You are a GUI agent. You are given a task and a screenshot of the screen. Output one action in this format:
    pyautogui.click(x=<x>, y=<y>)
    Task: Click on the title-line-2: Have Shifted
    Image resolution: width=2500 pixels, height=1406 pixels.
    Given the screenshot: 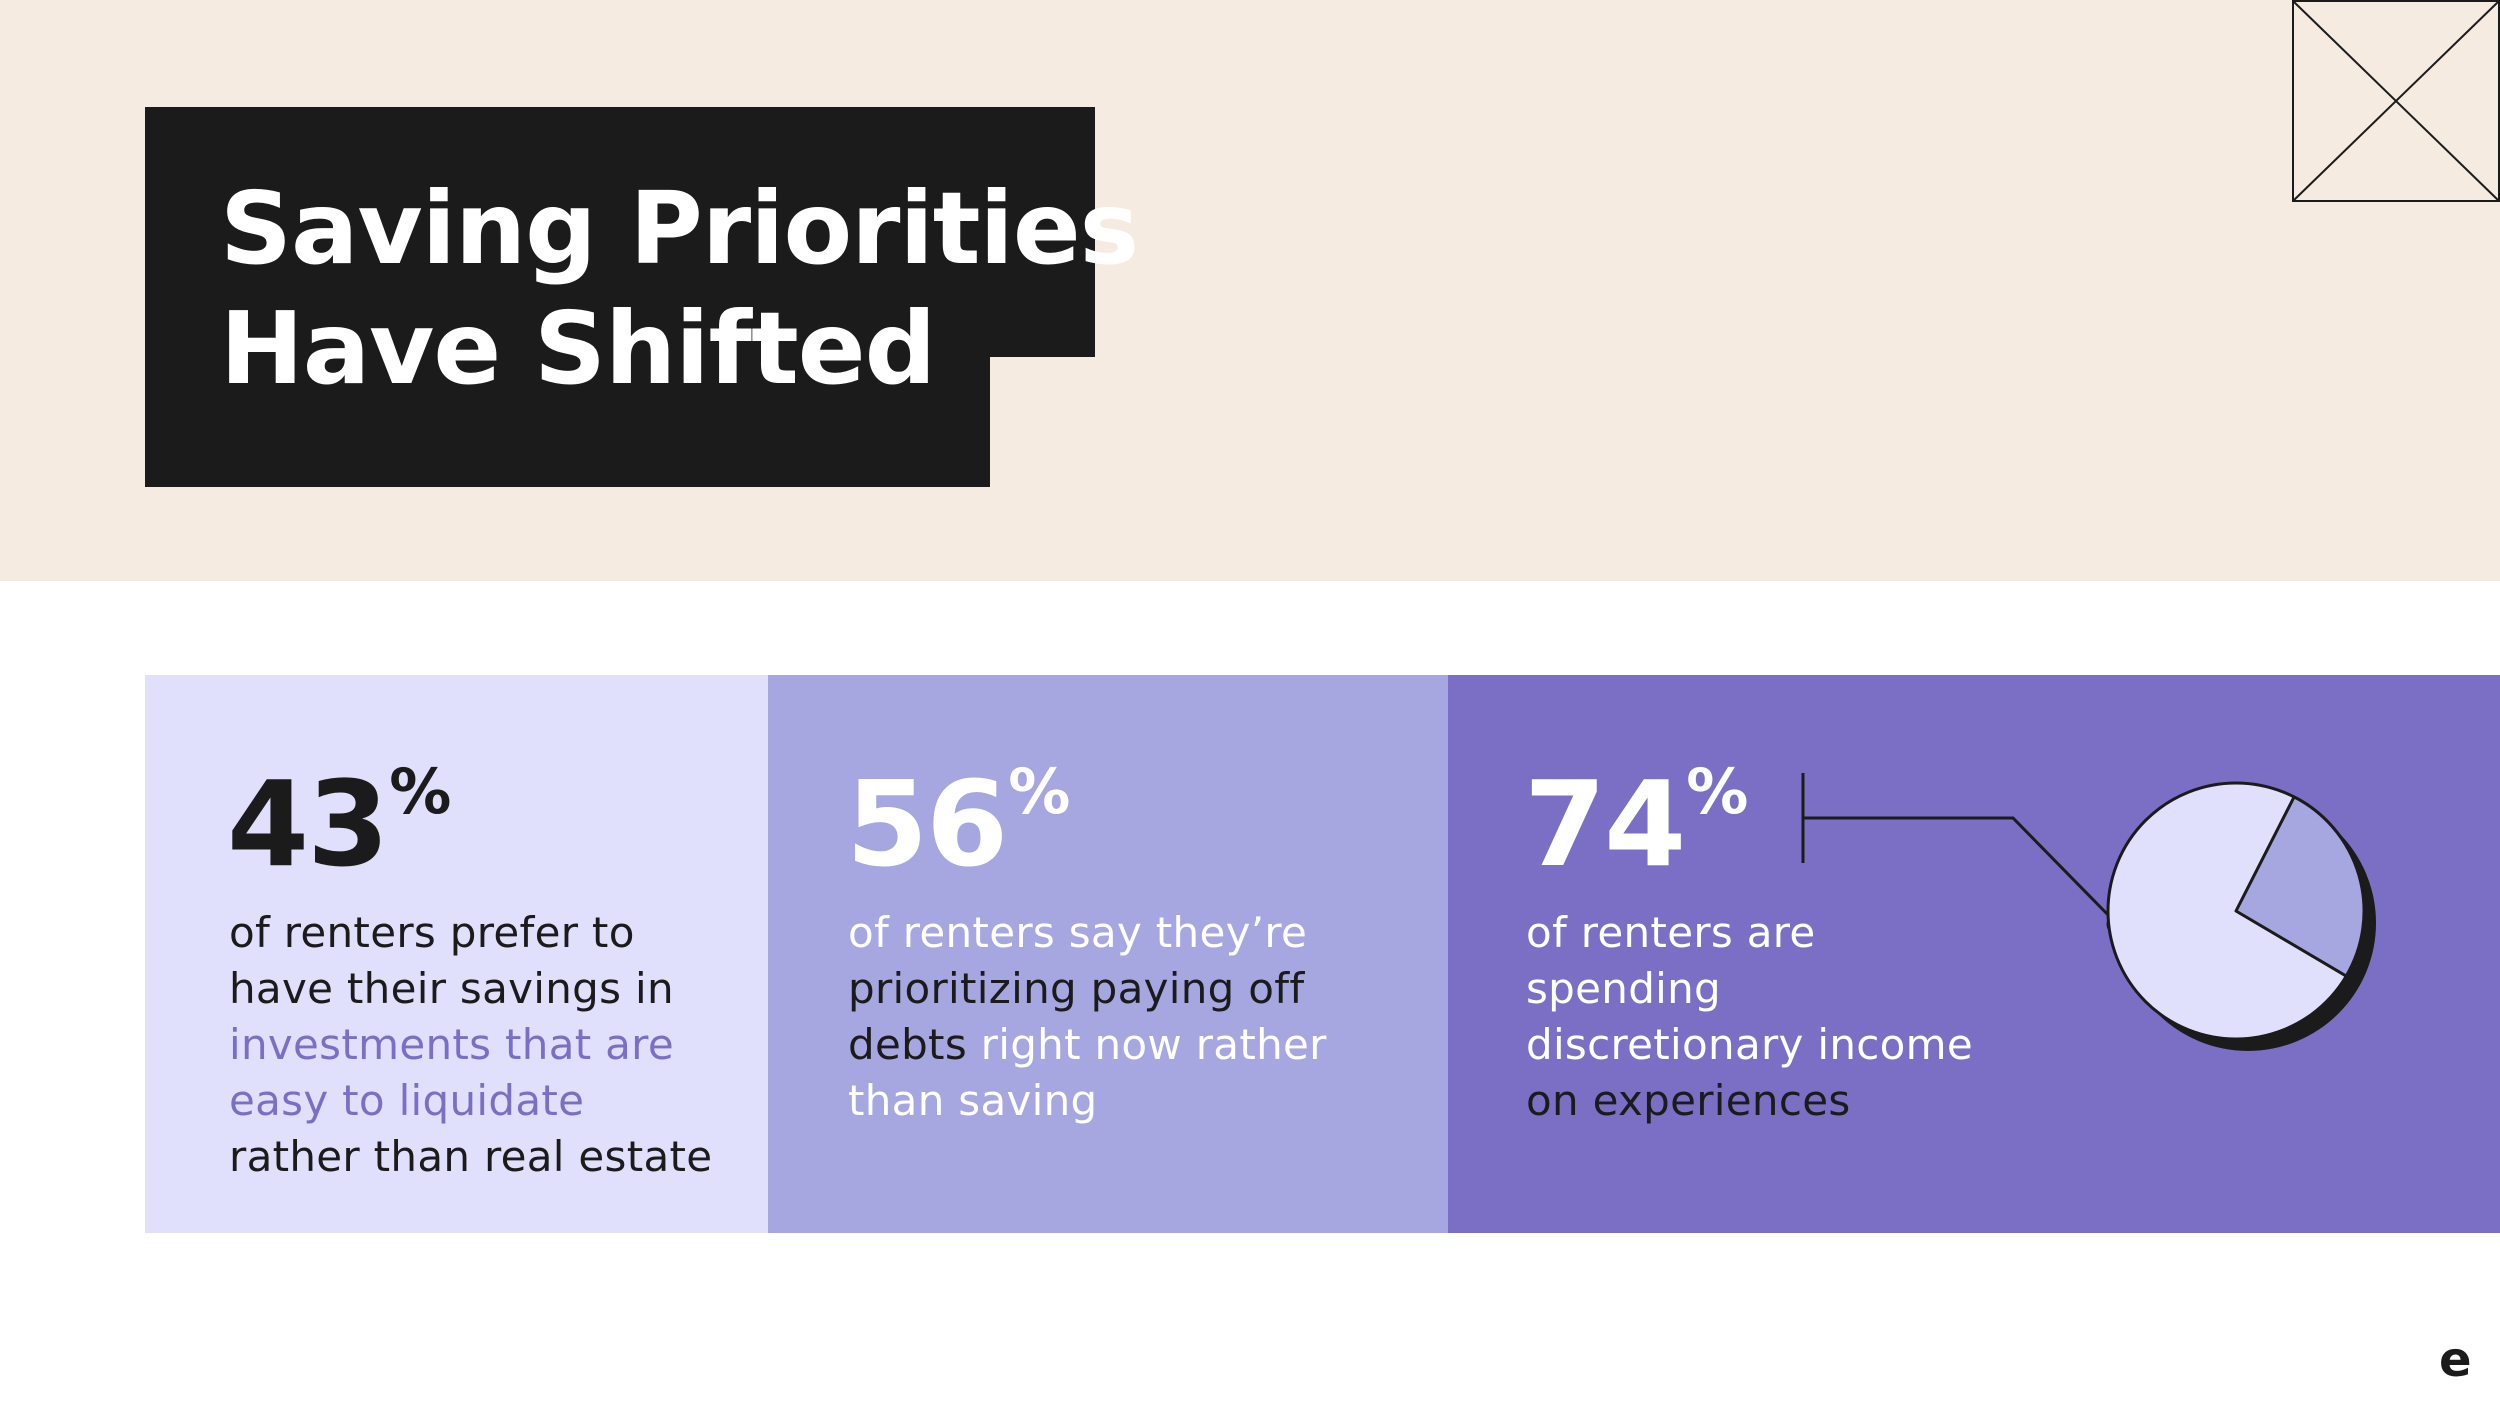 What is the action you would take?
    pyautogui.click(x=578, y=348)
    